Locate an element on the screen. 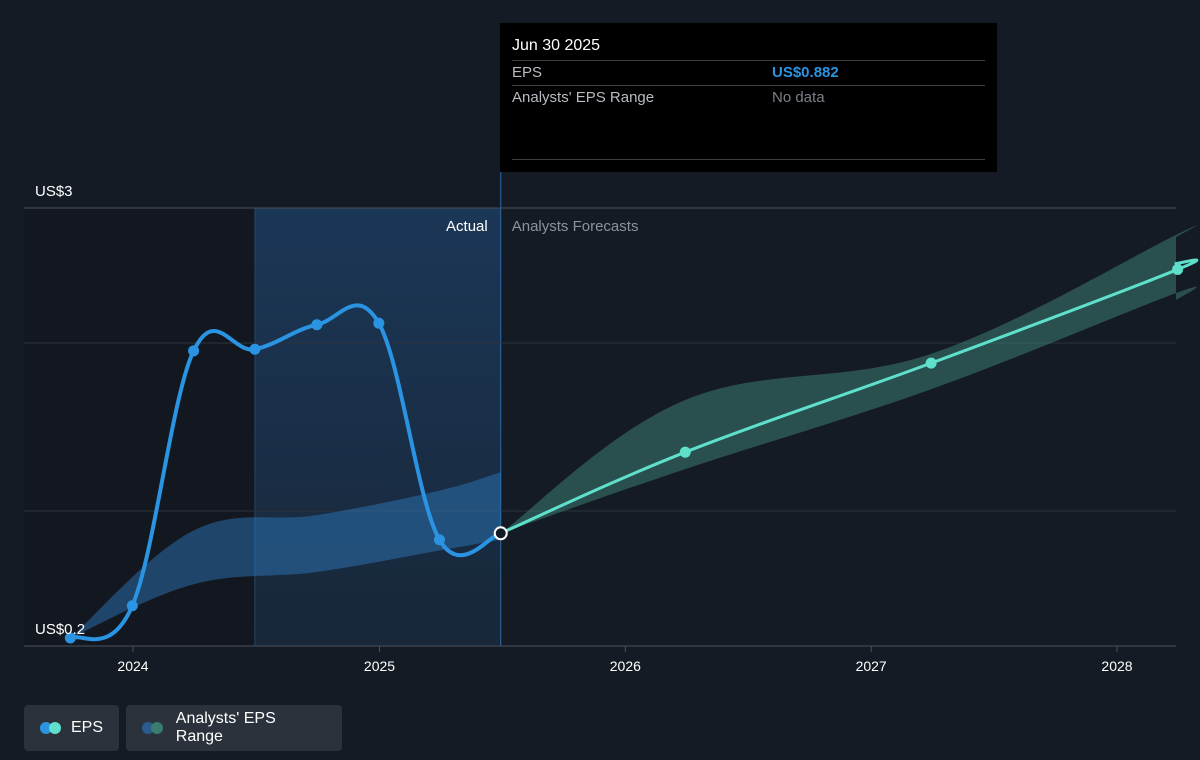 This screenshot has height=760, width=1200. eps-legend-icon is located at coordinates (50, 728).